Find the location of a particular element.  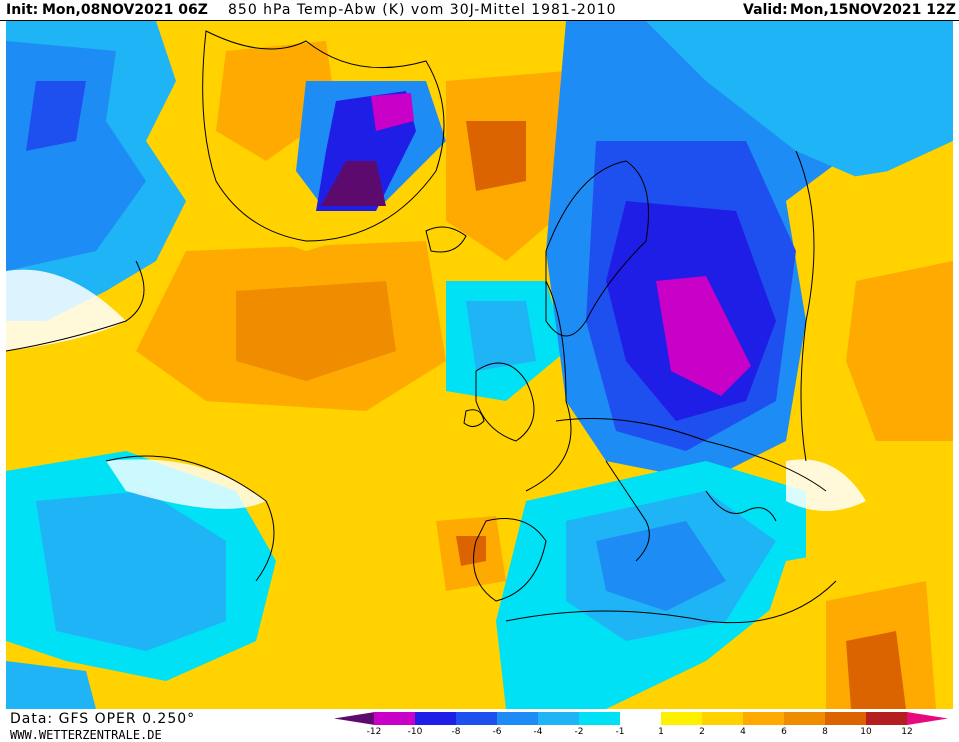

legend-tick: 1 is located at coordinates (661, 732).